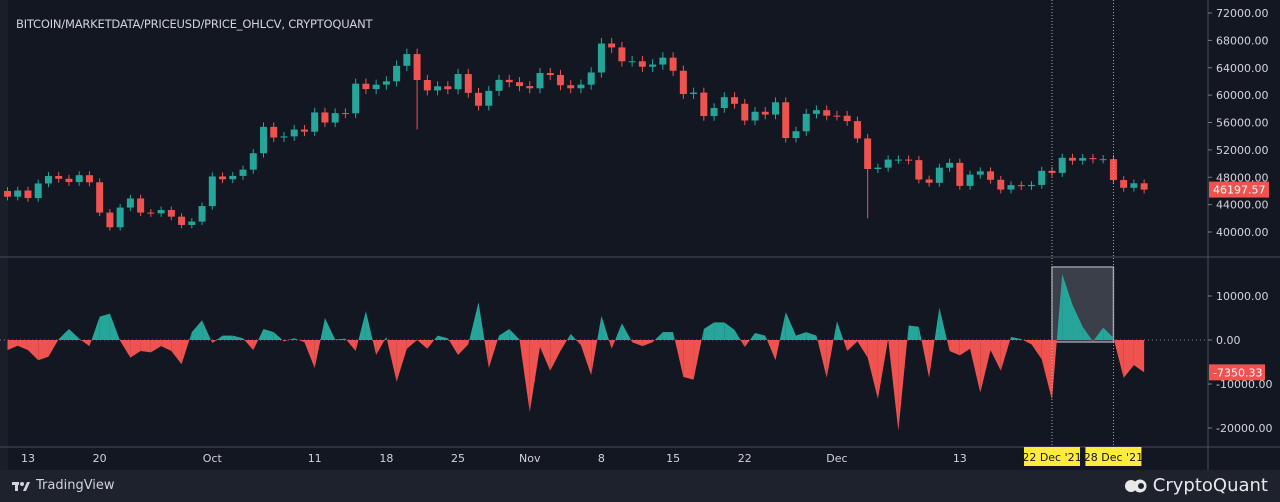 This screenshot has height=502, width=1280. I want to click on last-price-label: 46197.57, so click(1239, 190).